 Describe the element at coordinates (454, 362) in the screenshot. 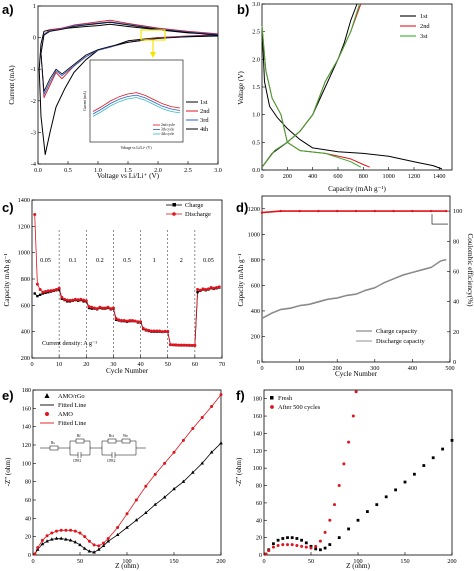

I see `panel-d-right-ytick-label: 0` at that location.